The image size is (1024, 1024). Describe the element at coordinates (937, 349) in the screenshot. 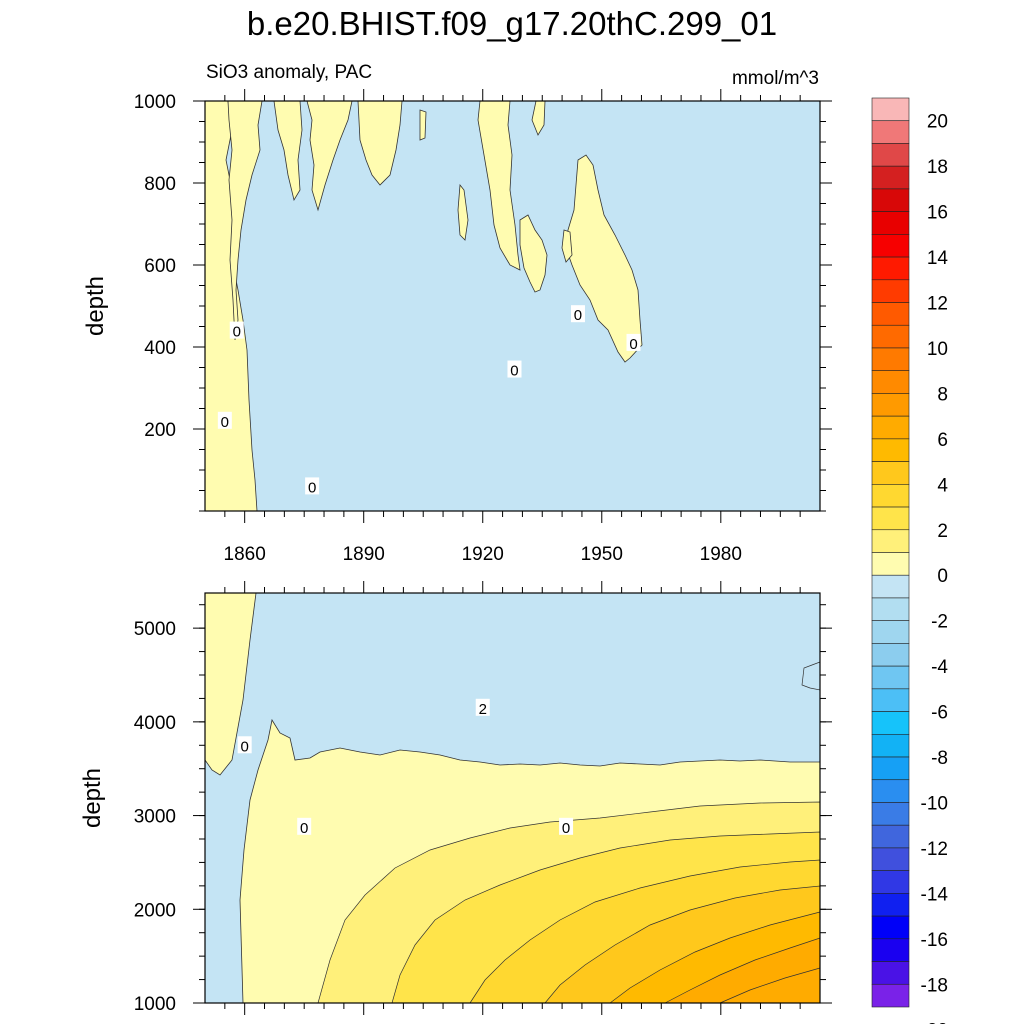

I see `colorbar-label: 10` at that location.